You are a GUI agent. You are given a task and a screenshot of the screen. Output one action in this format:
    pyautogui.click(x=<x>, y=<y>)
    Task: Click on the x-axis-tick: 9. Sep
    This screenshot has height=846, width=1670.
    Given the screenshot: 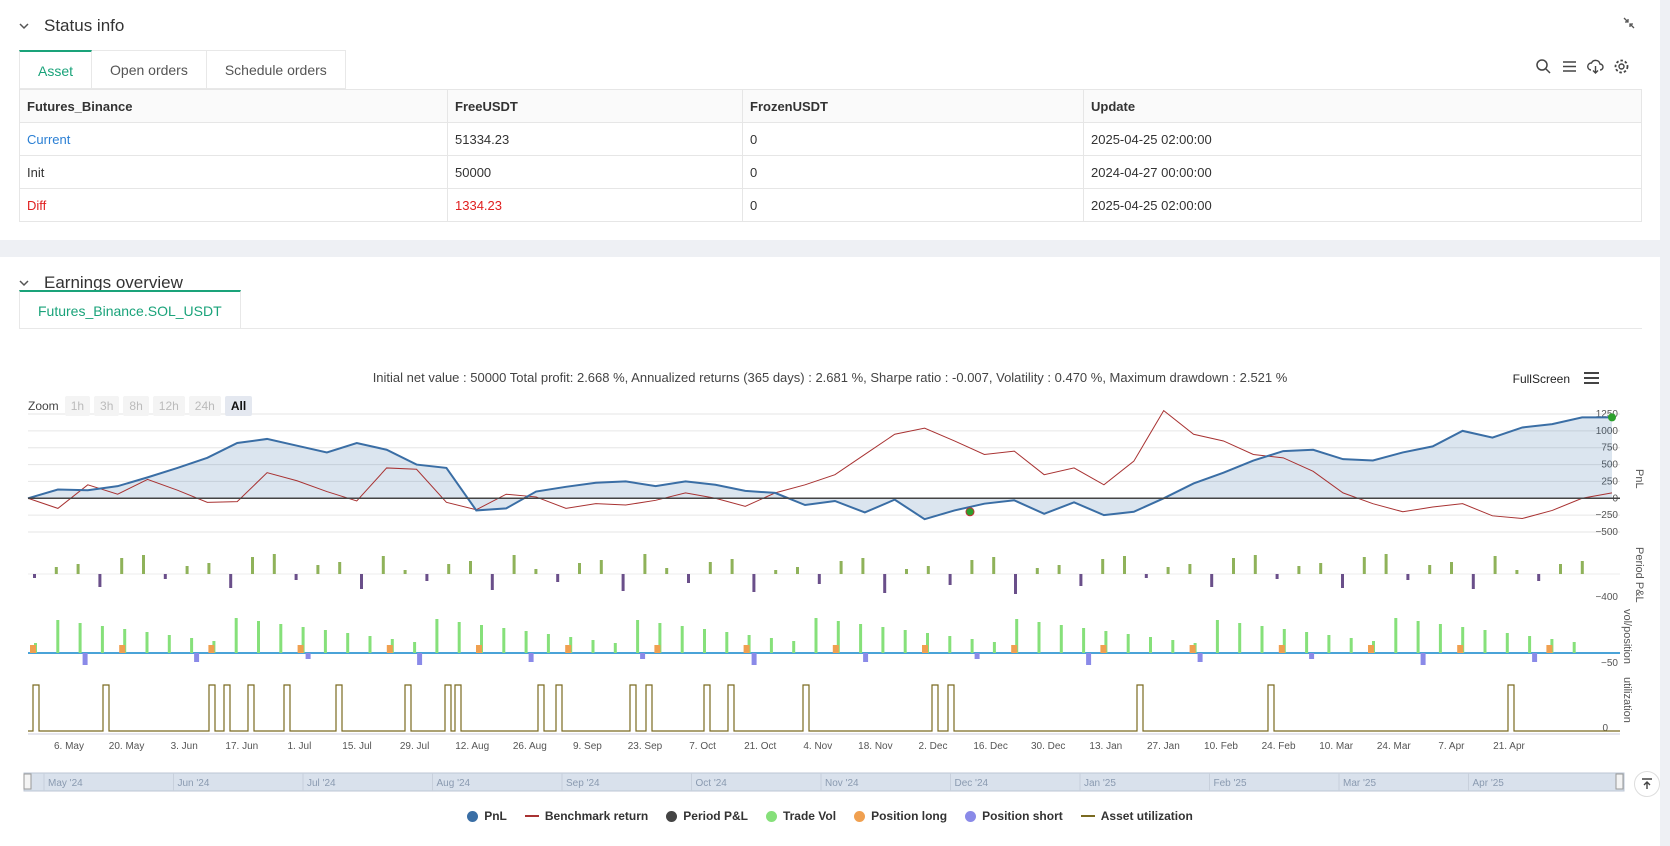 What is the action you would take?
    pyautogui.click(x=587, y=746)
    